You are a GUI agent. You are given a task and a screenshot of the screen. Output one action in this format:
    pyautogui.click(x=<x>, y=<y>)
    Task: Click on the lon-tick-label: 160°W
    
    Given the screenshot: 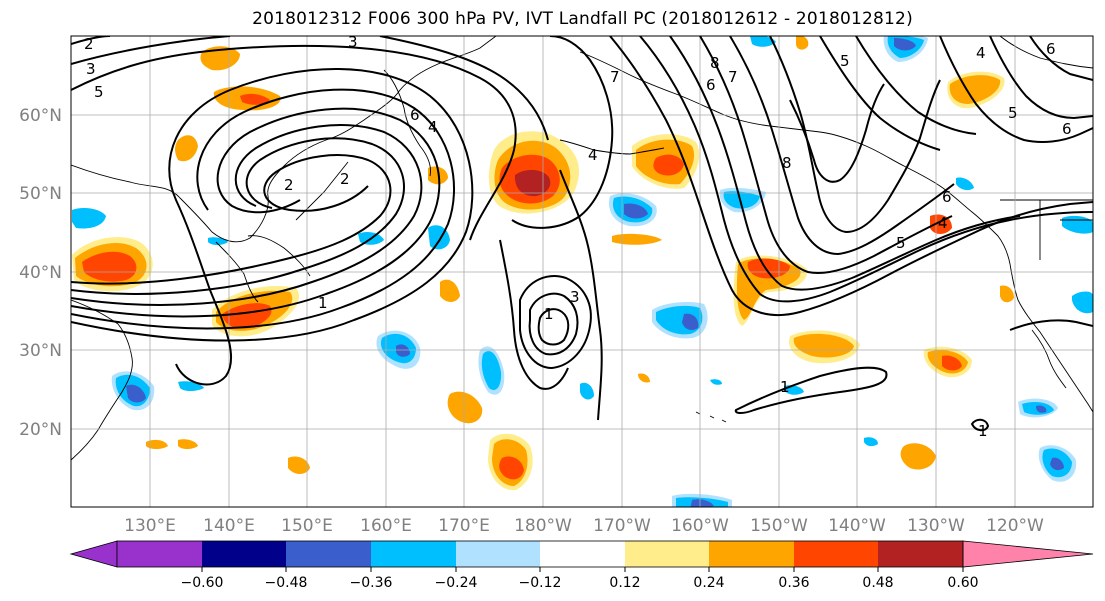 What is the action you would take?
    pyautogui.click(x=700, y=526)
    